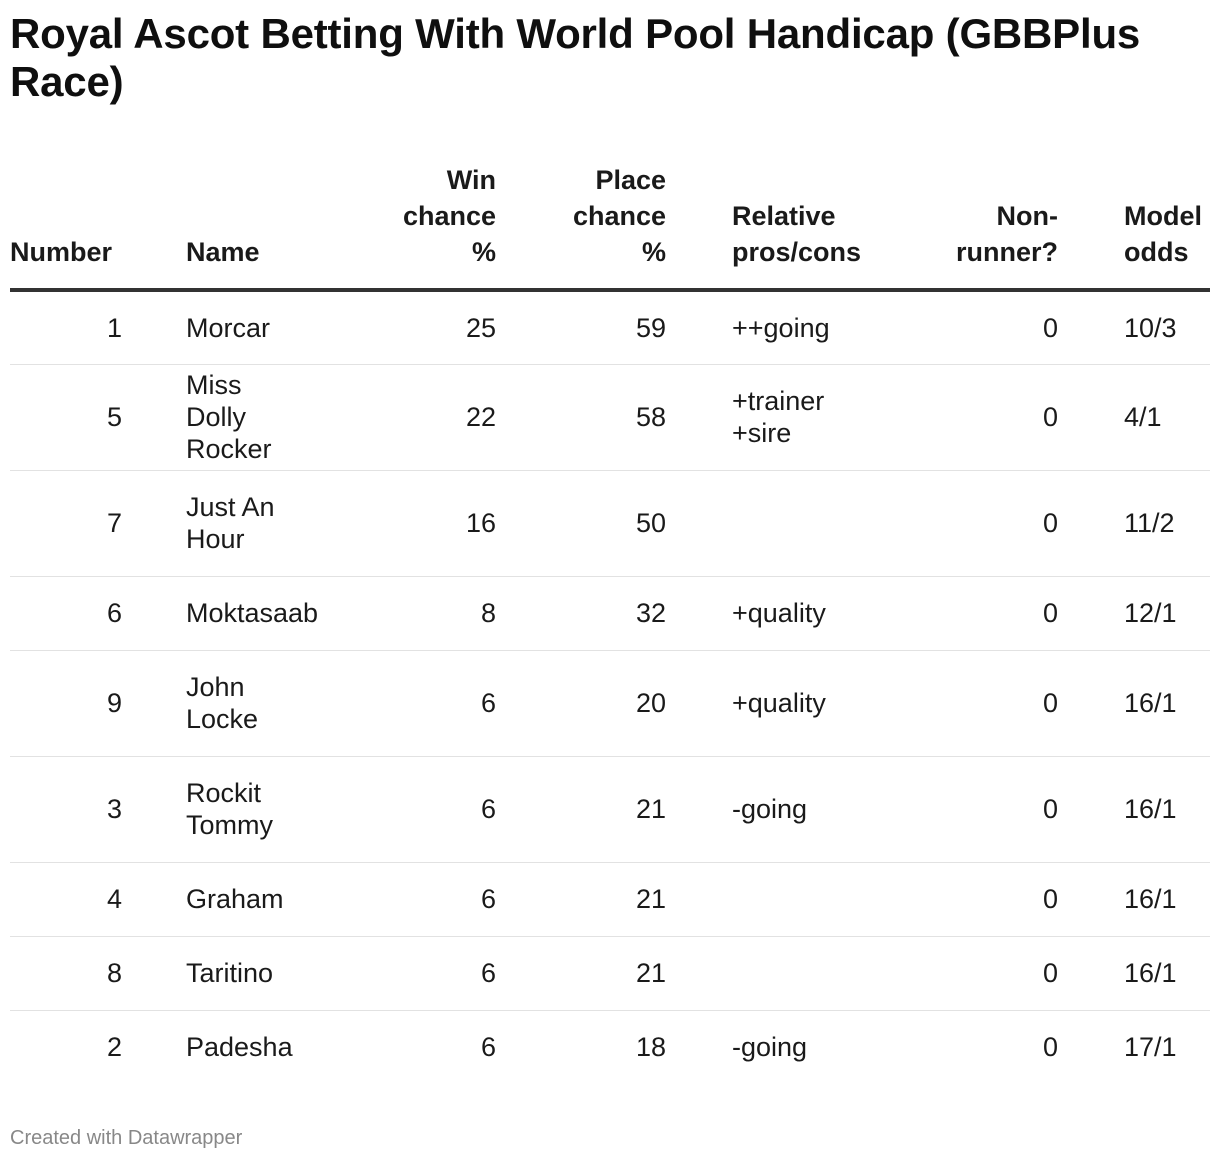  What do you see at coordinates (398, 327) in the screenshot?
I see `cell-win-chance: 25` at bounding box center [398, 327].